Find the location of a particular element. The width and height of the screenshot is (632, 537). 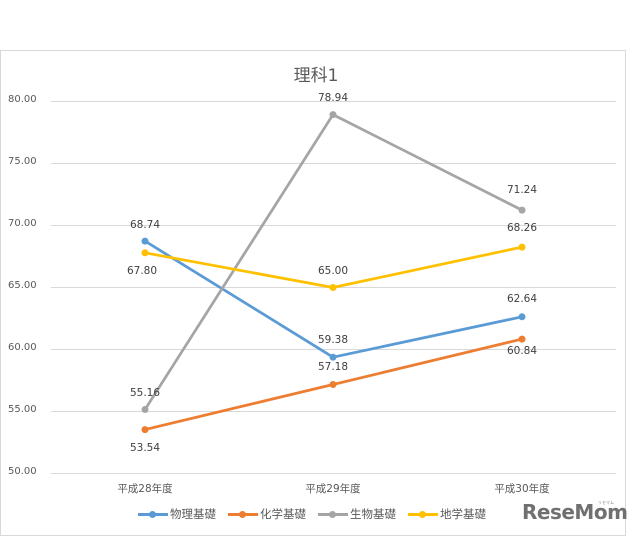

label-chemistry-h28: 53.54 is located at coordinates (145, 448).